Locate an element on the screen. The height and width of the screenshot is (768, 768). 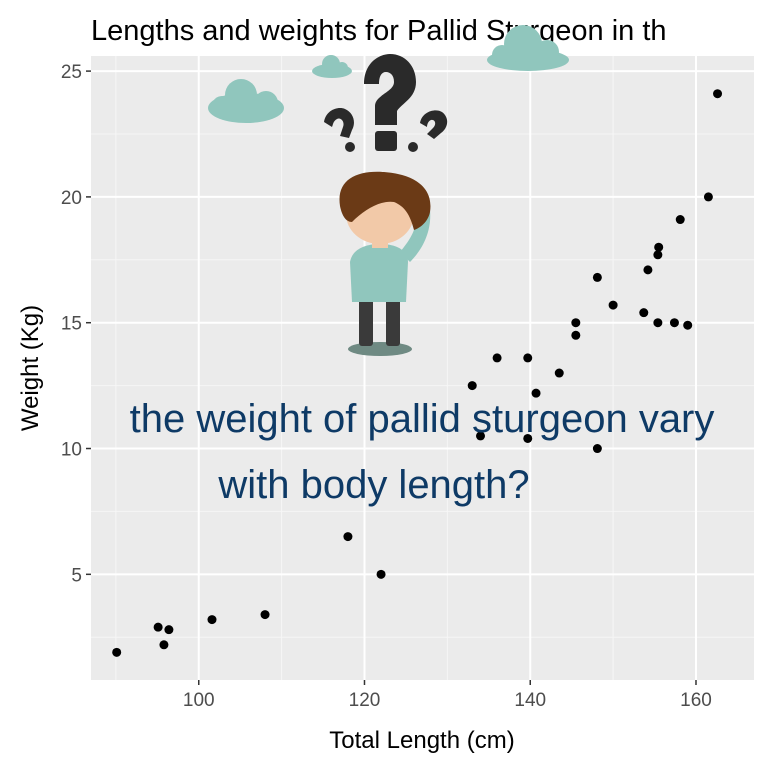
y-tick-label: 10 is located at coordinates (71, 450).